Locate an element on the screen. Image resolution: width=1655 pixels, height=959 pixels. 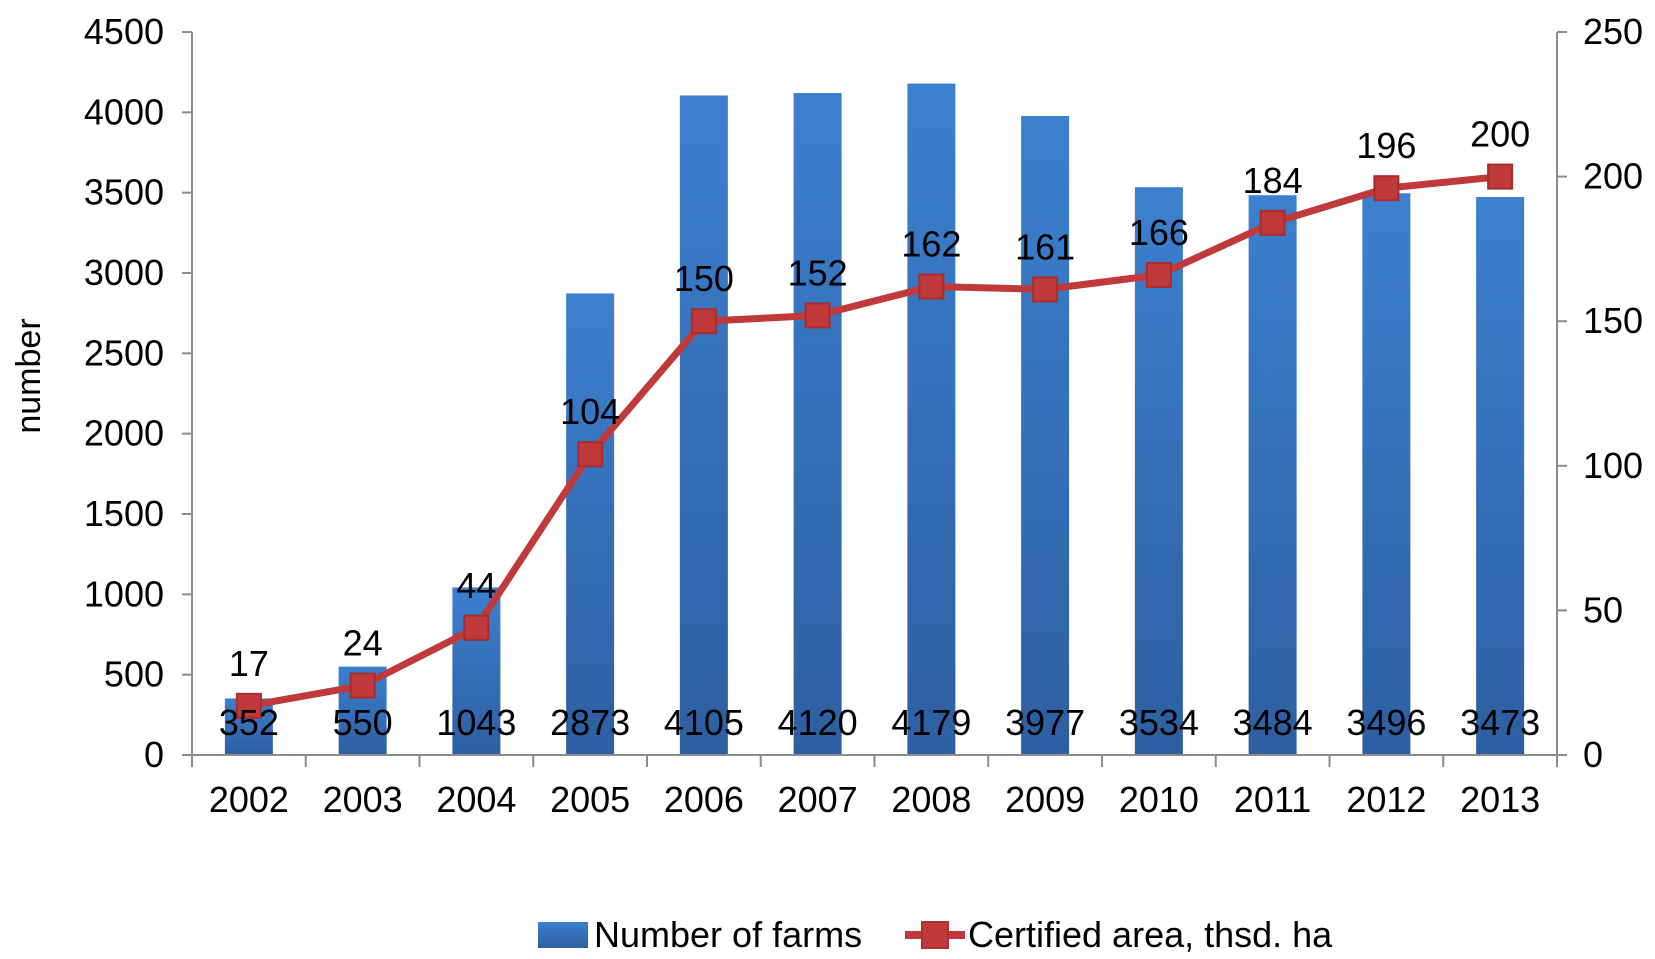
y-tick-label-left: 3500 is located at coordinates (124, 192).